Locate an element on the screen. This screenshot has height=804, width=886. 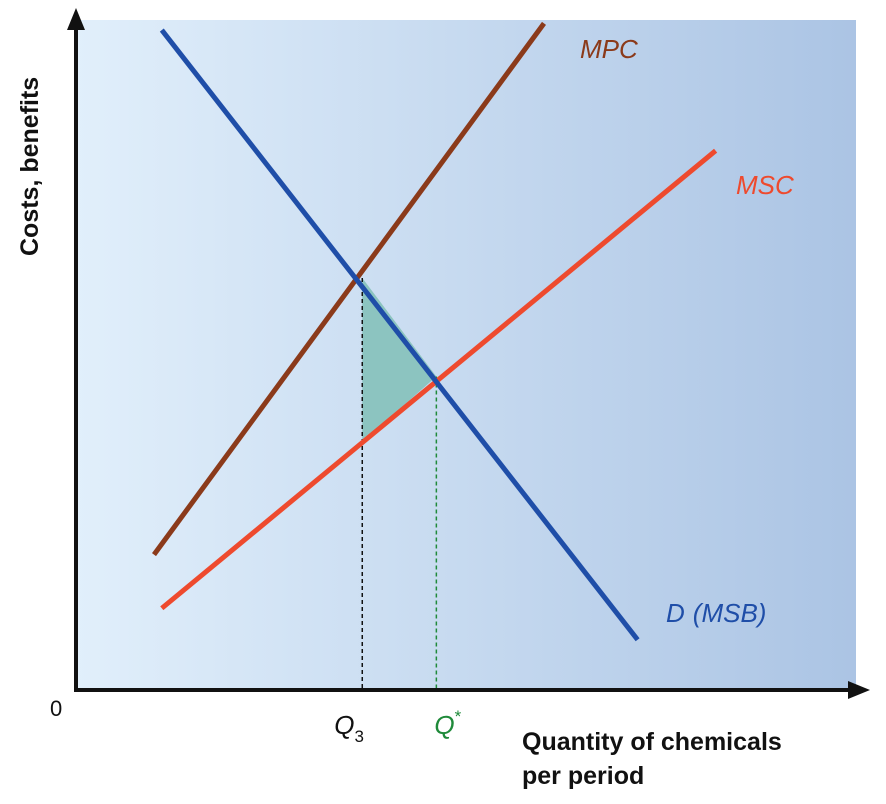
demand-label-main: D is located at coordinates (675, 613).